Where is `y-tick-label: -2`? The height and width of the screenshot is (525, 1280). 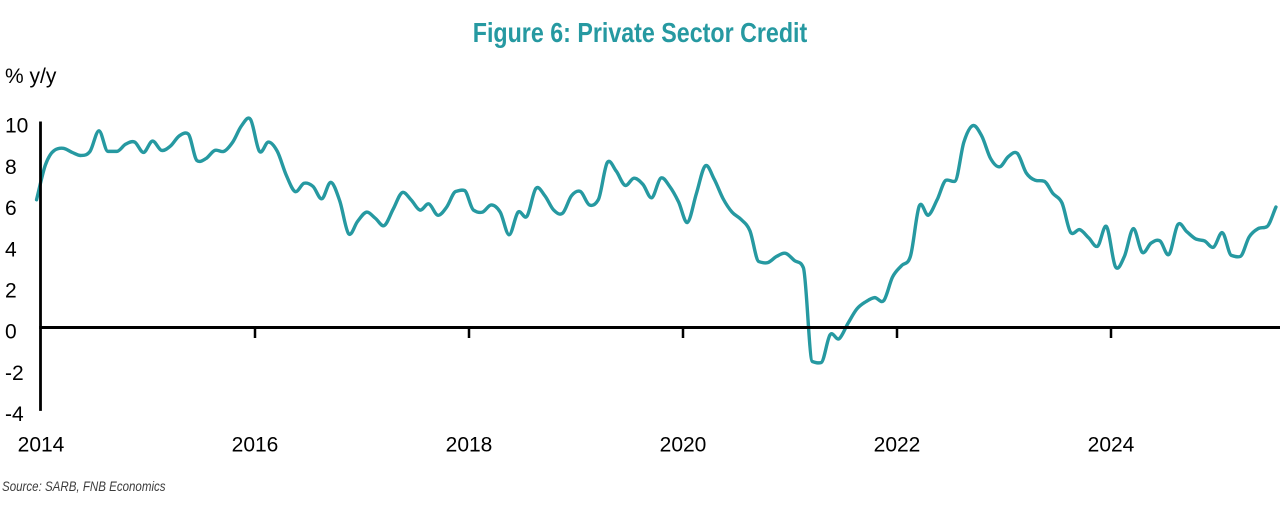 y-tick-label: -2 is located at coordinates (14, 373).